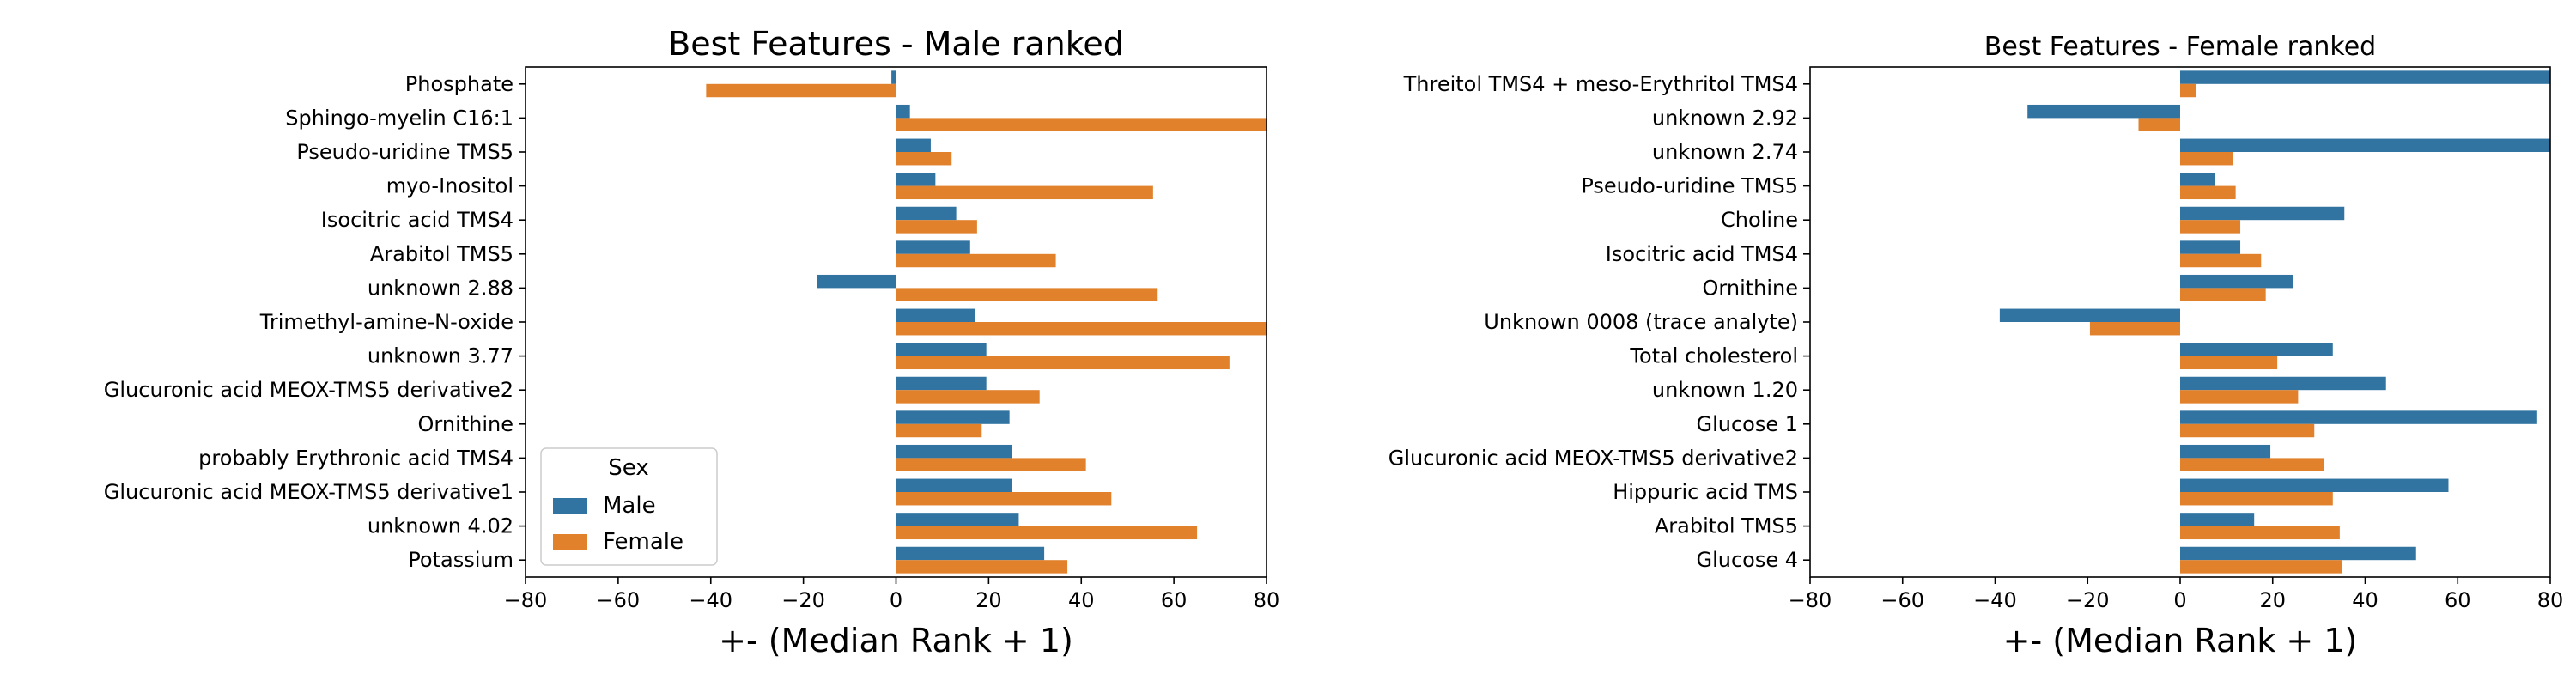 This screenshot has height=687, width=2576. What do you see at coordinates (1601, 84) in the screenshot?
I see `category-label: Threitol TMS4 + meso-Erythritol TMS4` at bounding box center [1601, 84].